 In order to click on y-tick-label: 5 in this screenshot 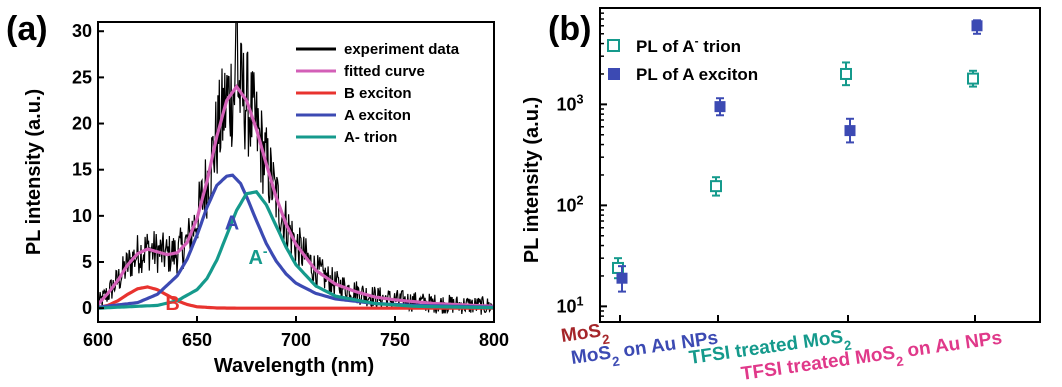, I will do `click(87, 262)`.